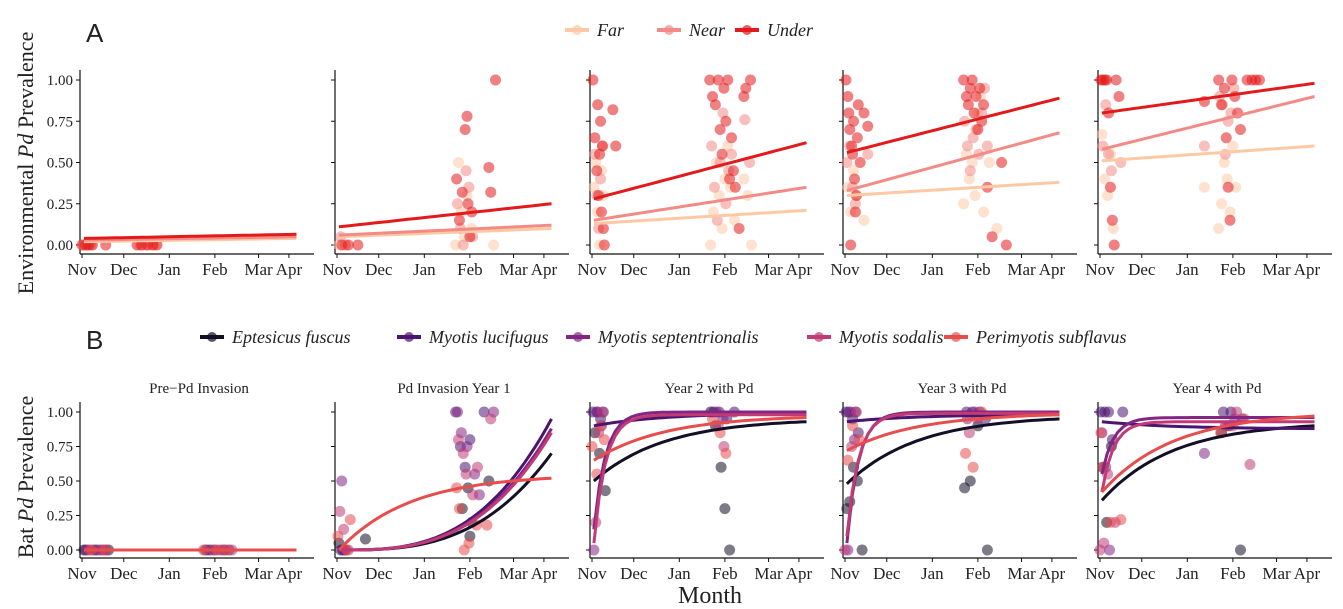 This screenshot has width=1343, height=609. Describe the element at coordinates (1207, 456) in the screenshot. I see `fit-curve-myotis-sodalis` at that location.